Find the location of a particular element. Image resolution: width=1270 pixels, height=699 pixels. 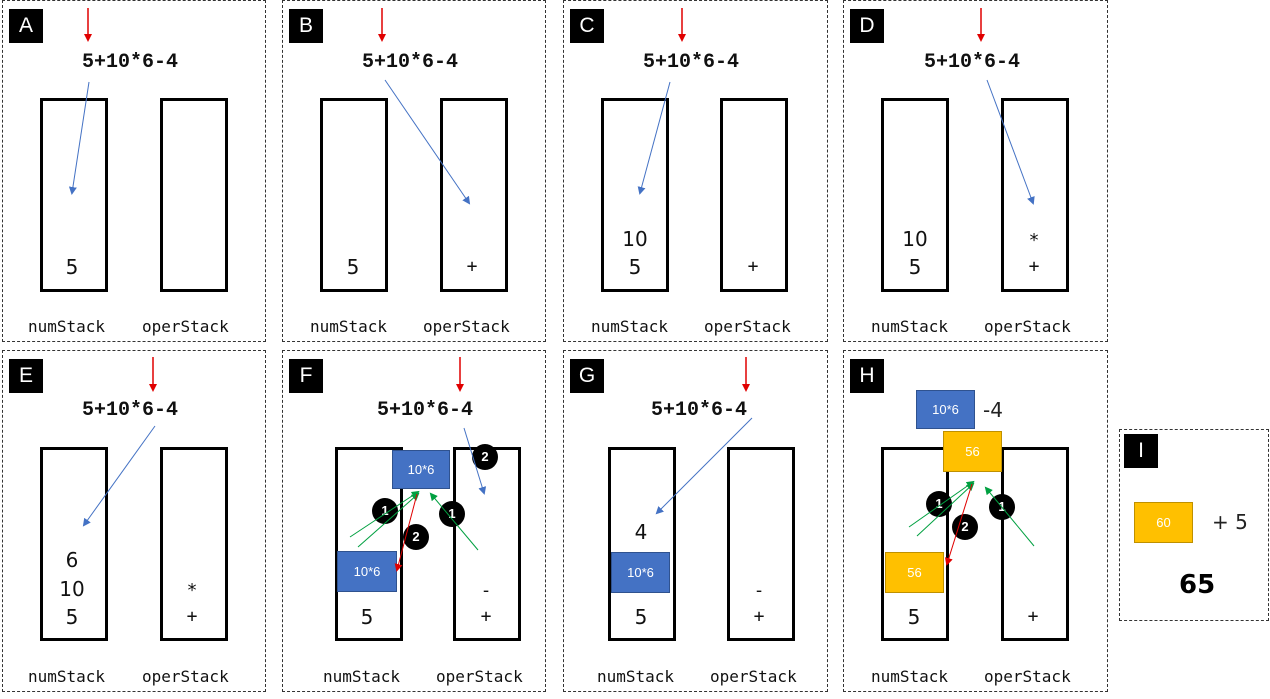

addend: + 5 is located at coordinates (1230, 522).